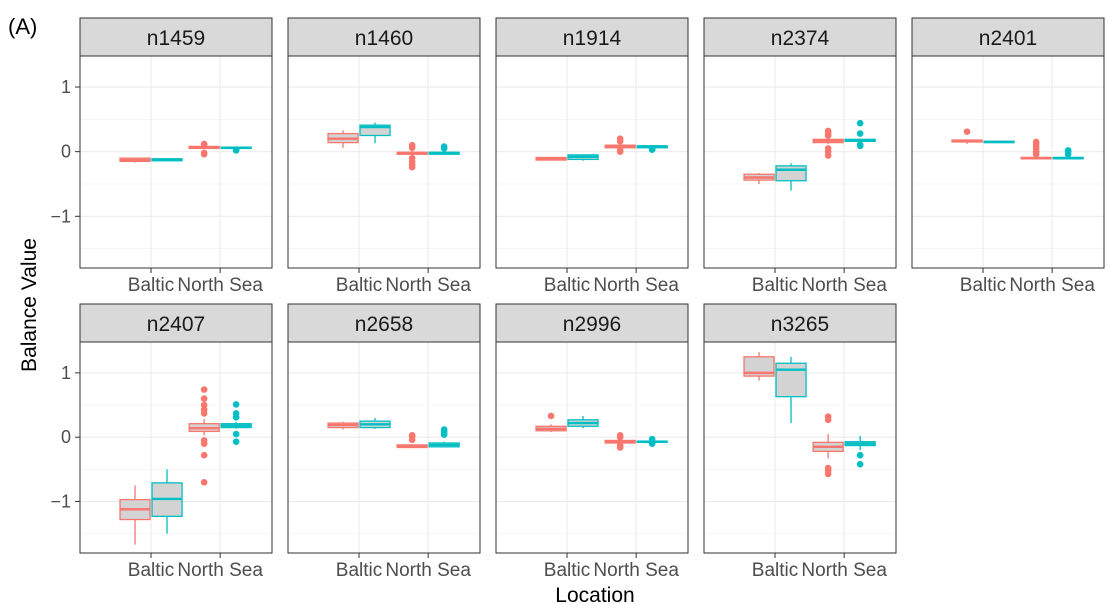 This screenshot has height=604, width=1108. I want to click on facet-panel-n2996: n2996 Baltic North Sea, so click(592, 442).